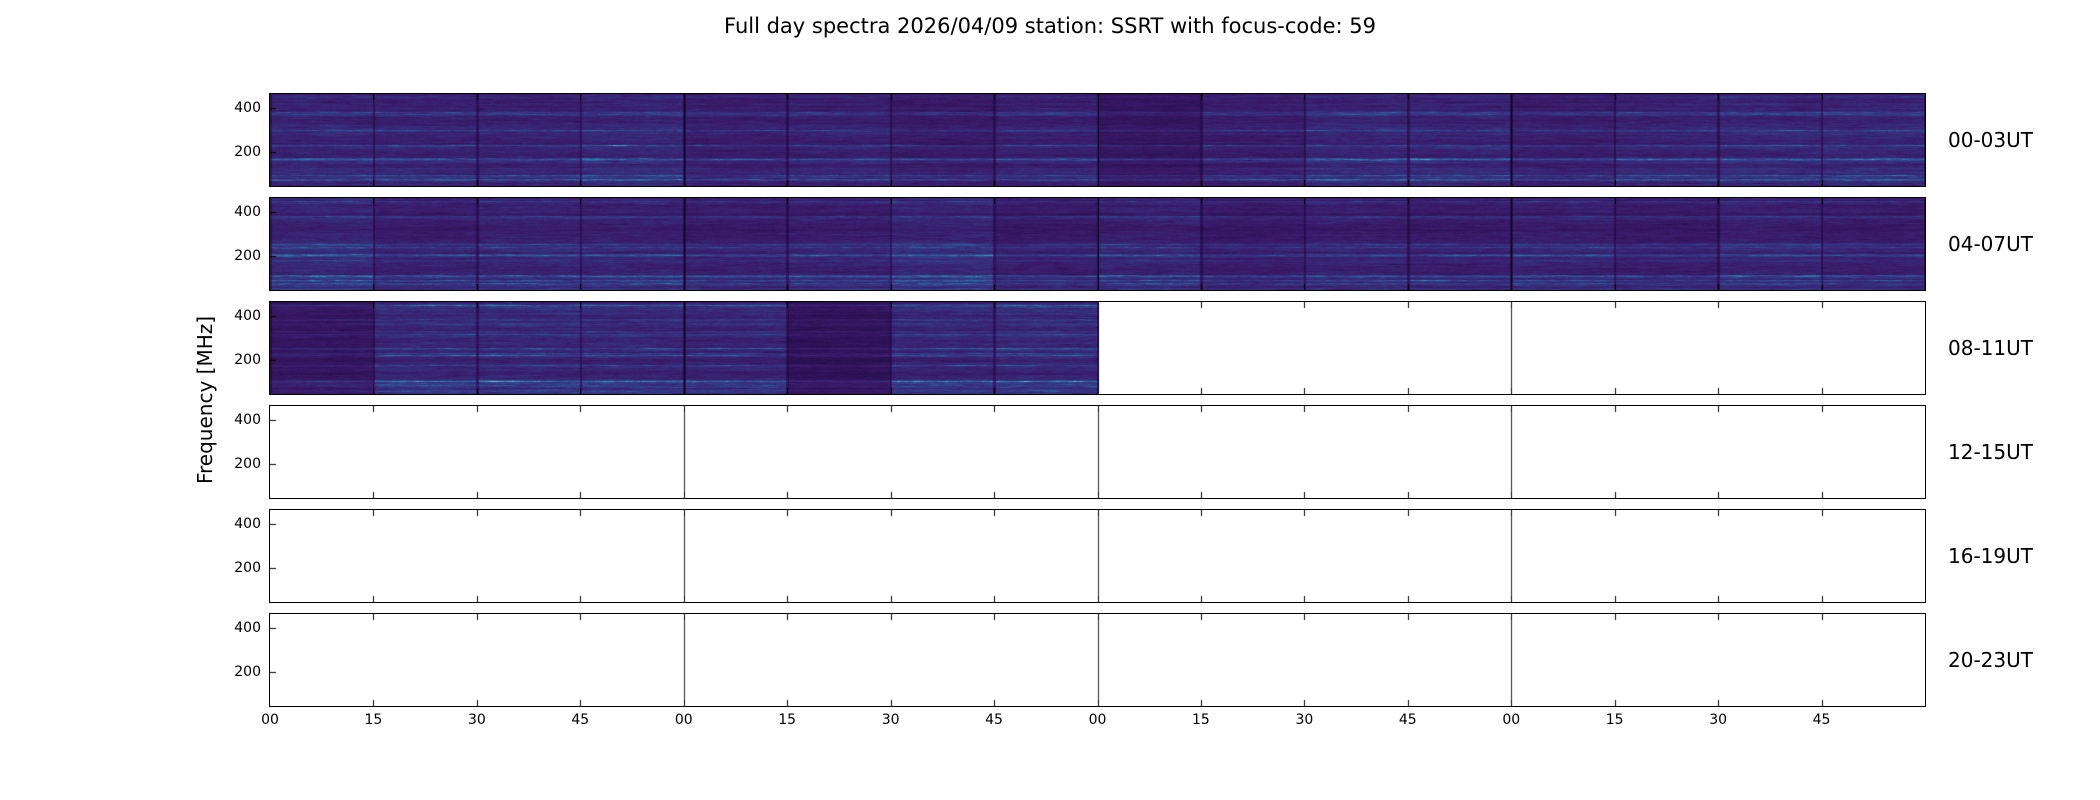 The width and height of the screenshot is (2100, 800). What do you see at coordinates (1990, 348) in the screenshot?
I see `row-time-label: 08-11UT` at bounding box center [1990, 348].